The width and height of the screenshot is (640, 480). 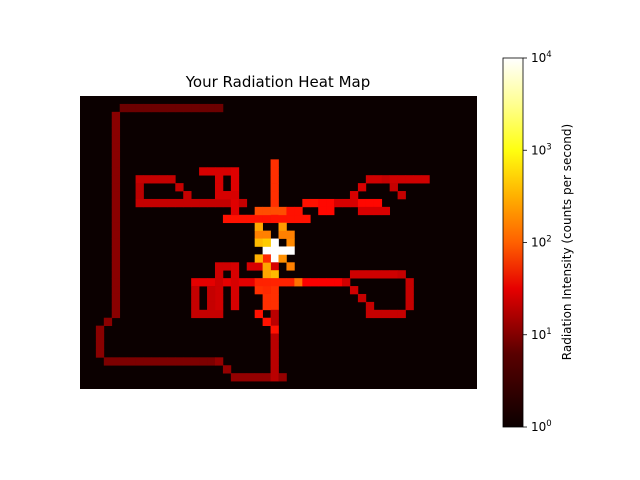 I want to click on colorbar-tick-exponent: 1, so click(x=548, y=332).